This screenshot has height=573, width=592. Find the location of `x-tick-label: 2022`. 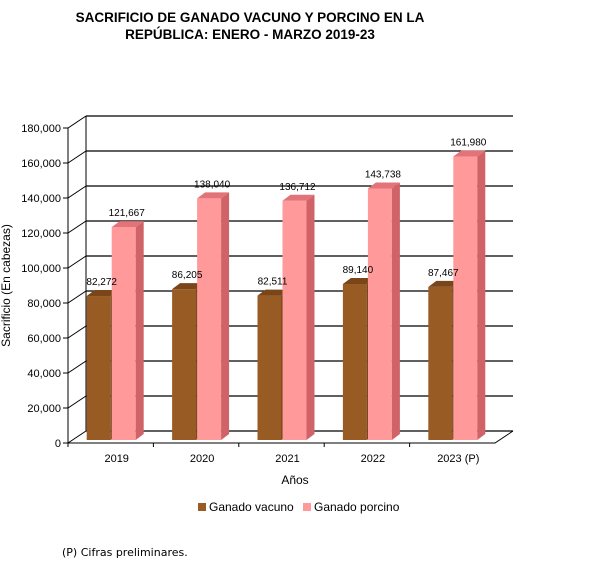

x-tick-label: 2022 is located at coordinates (373, 459).